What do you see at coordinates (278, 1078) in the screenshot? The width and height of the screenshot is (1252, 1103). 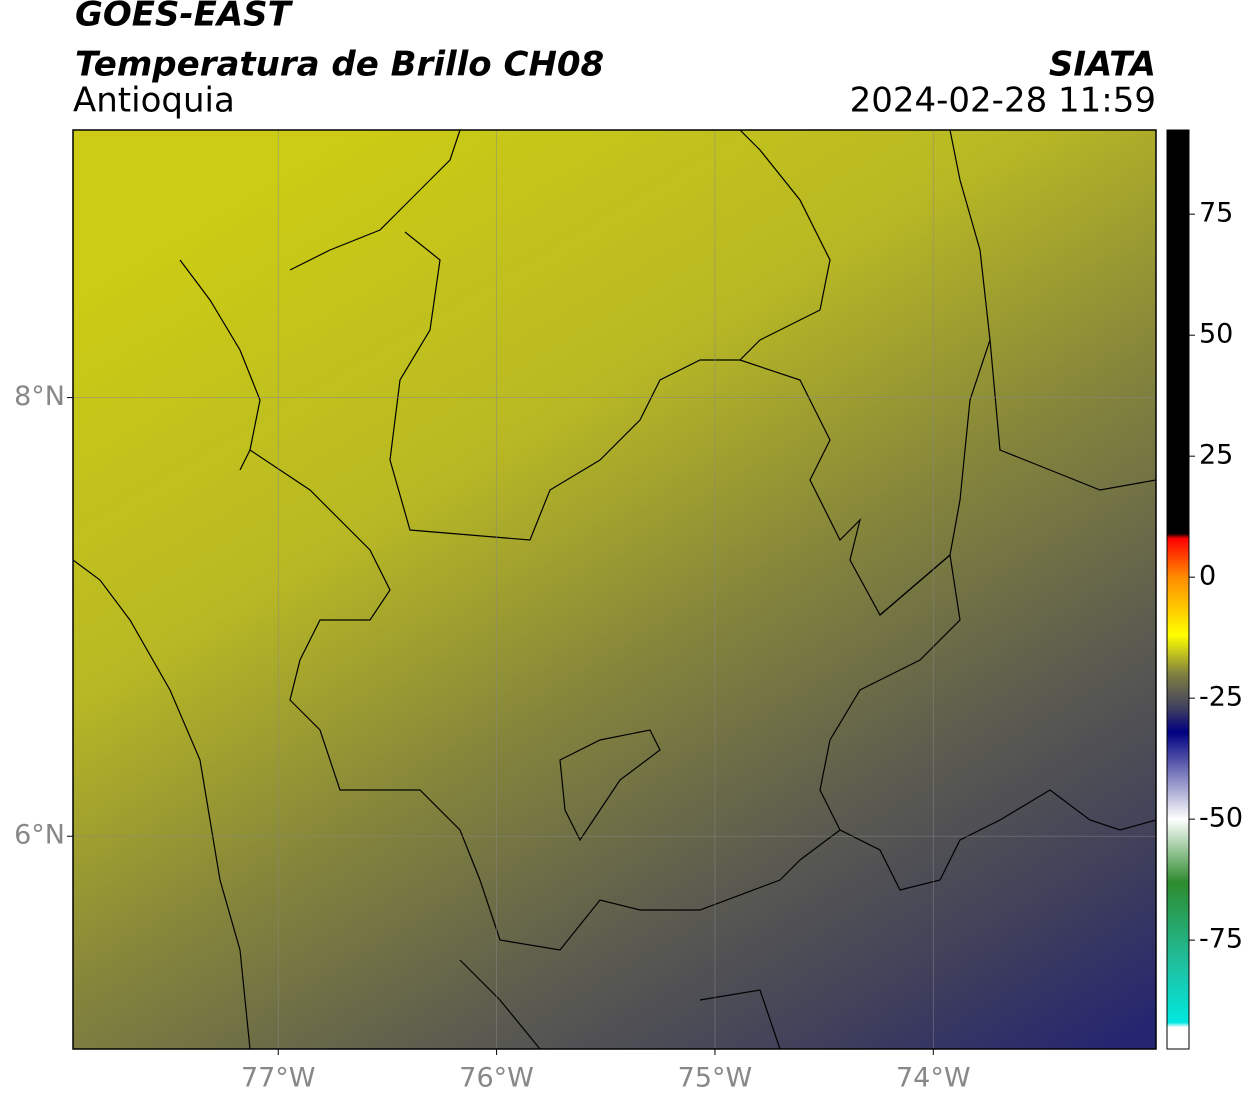 I see `x-tick-label: 77°W` at bounding box center [278, 1078].